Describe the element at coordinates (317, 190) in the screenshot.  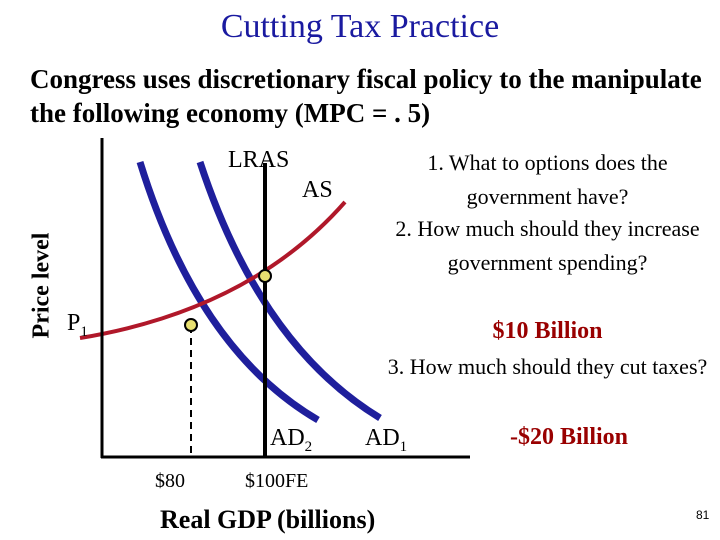
I see `as-label: AS` at that location.